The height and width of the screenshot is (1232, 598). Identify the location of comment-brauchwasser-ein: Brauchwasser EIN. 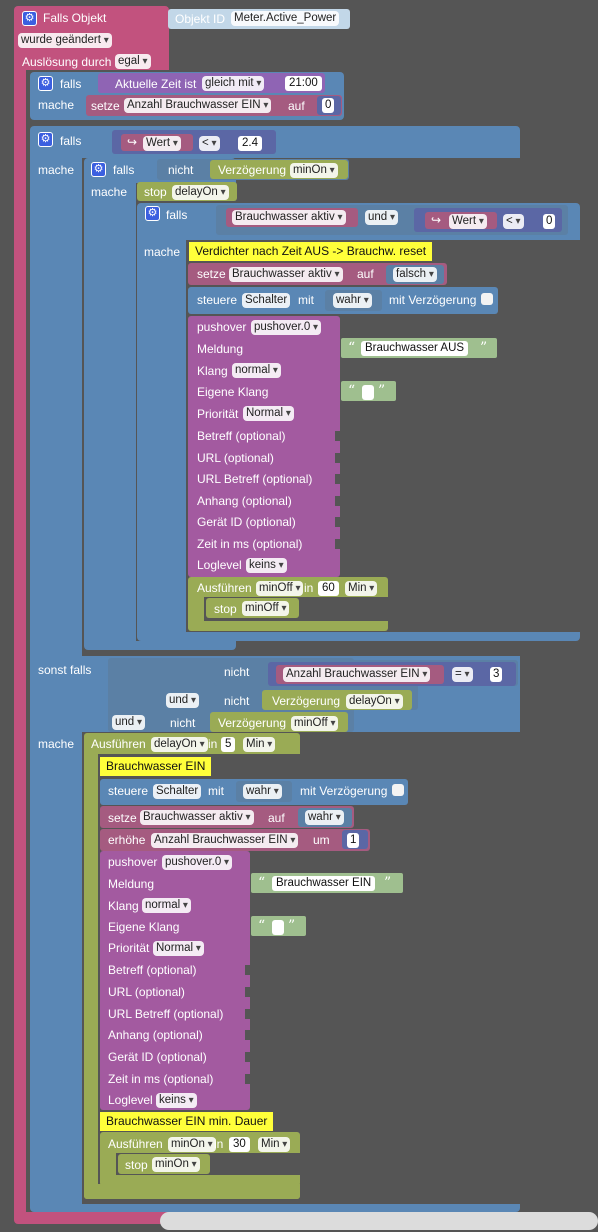
(156, 766).